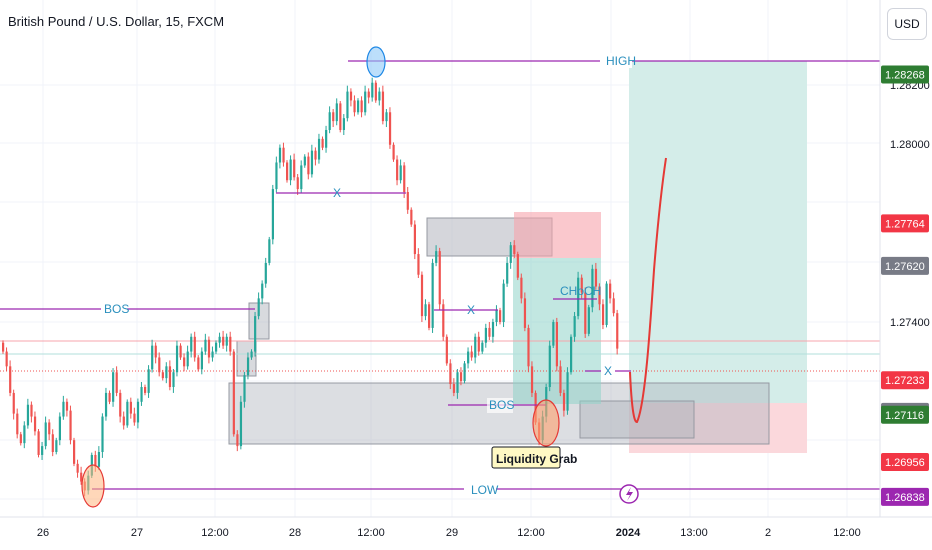 This screenshot has width=932, height=550. Describe the element at coordinates (905, 267) in the screenshot. I see `price-label: 1.27620` at that location.